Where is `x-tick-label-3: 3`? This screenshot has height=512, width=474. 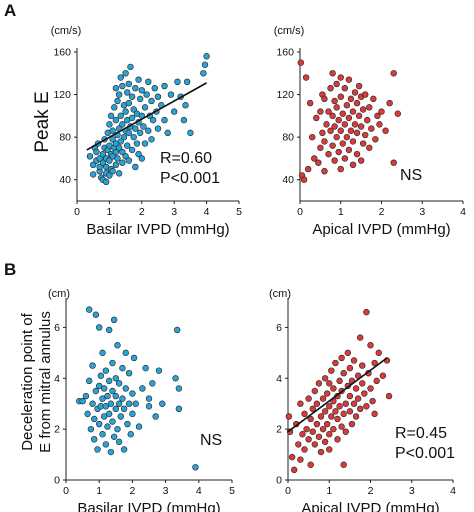
x-tick-label-3: 3 is located at coordinates (174, 212).